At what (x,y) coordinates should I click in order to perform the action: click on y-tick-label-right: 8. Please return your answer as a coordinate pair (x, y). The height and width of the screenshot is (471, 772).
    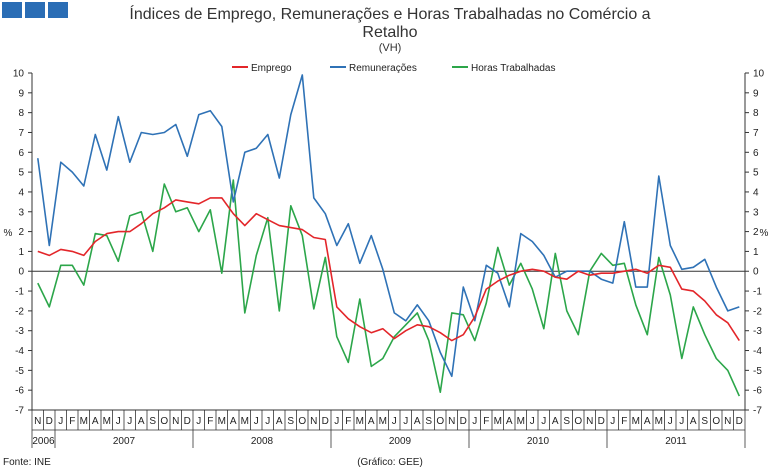
    Looking at the image, I should click on (756, 113).